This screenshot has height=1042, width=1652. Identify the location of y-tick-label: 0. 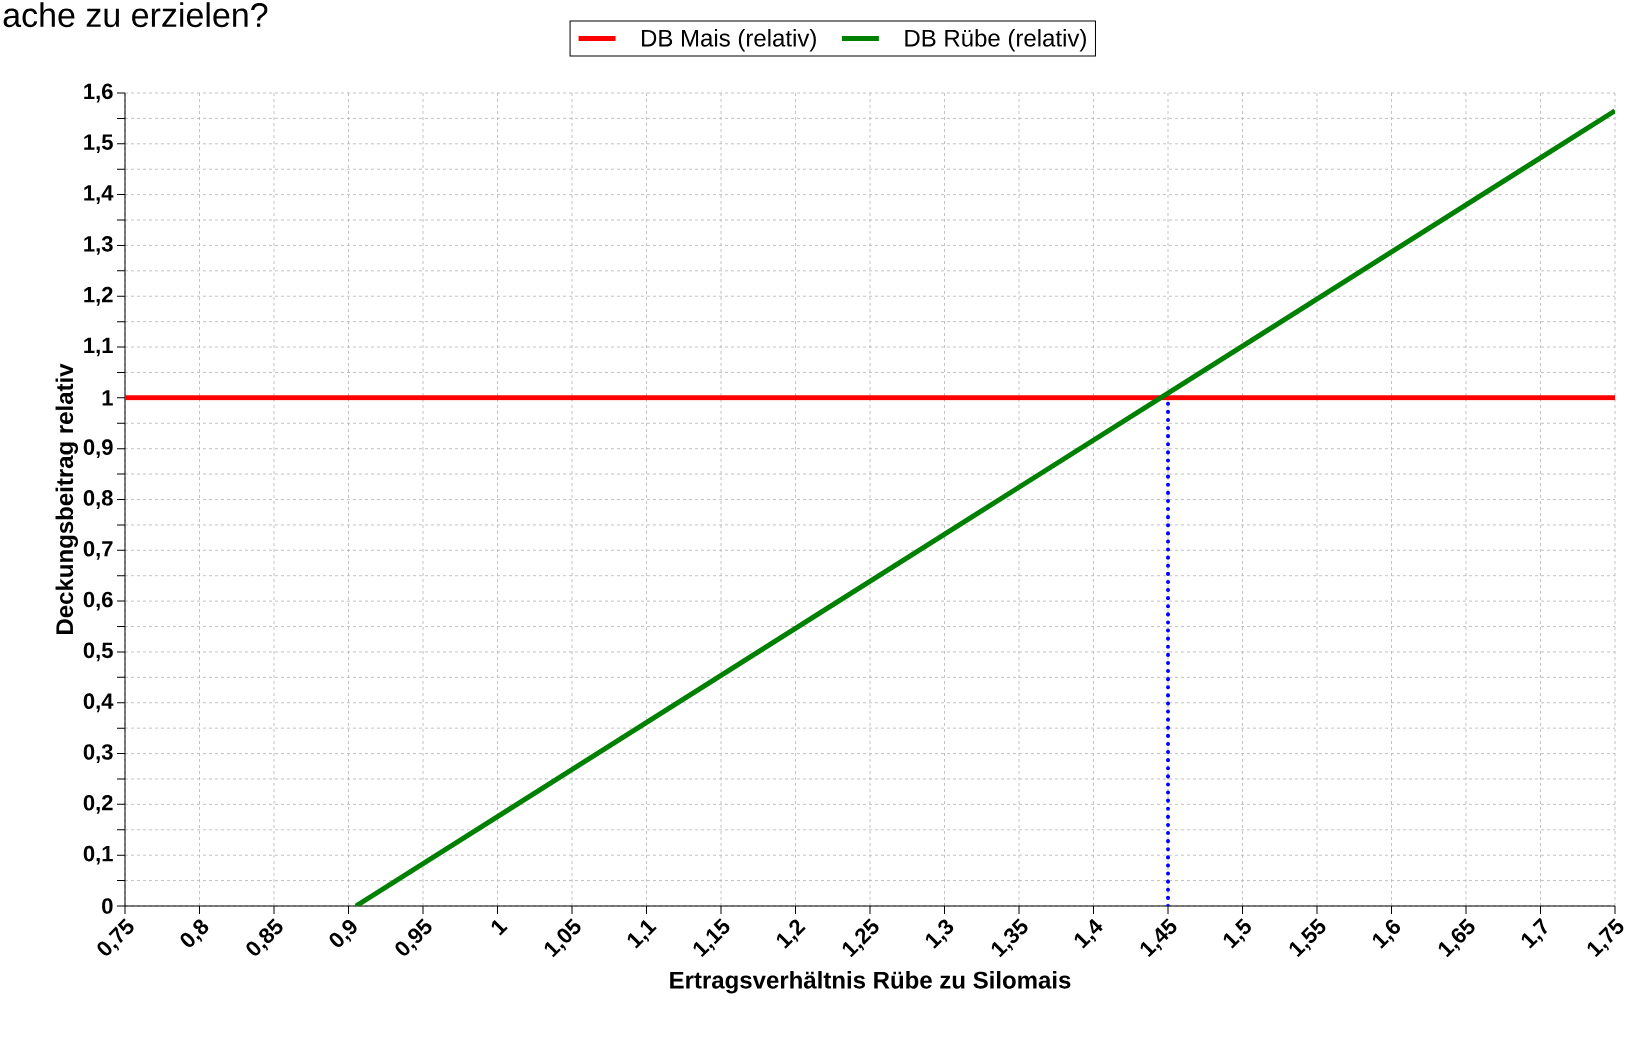
(107, 906).